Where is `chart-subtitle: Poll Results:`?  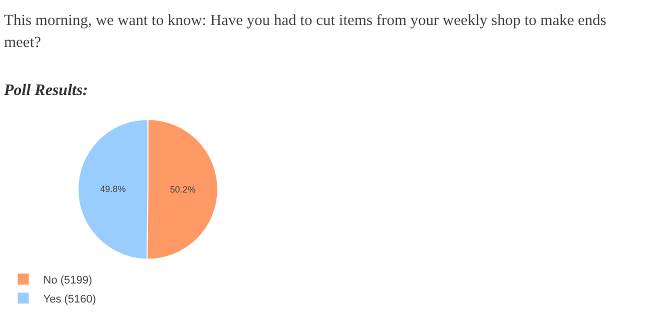 chart-subtitle: Poll Results: is located at coordinates (46, 91).